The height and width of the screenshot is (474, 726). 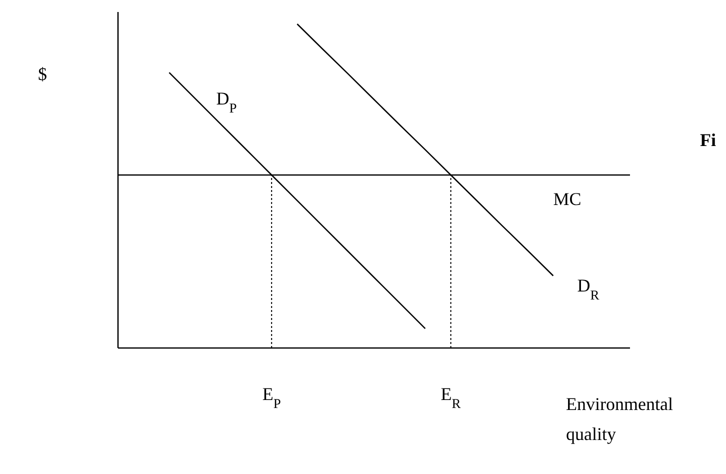 What do you see at coordinates (588, 289) in the screenshot?
I see `series-label: D$_{R}$` at bounding box center [588, 289].